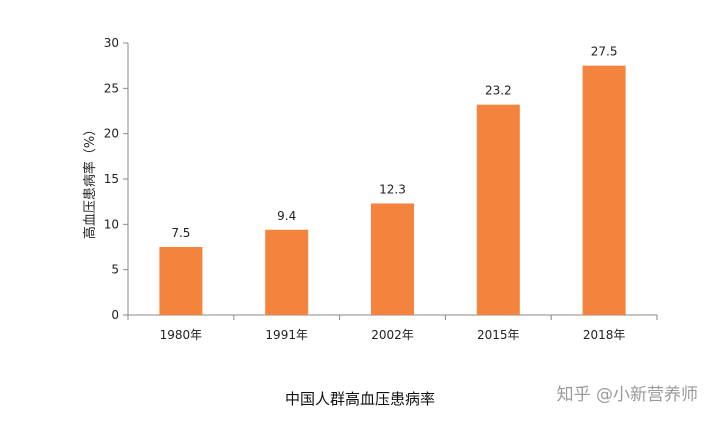 The width and height of the screenshot is (720, 421). Describe the element at coordinates (627, 395) in the screenshot. I see `watermark: 知乎 @小新营养师` at that location.